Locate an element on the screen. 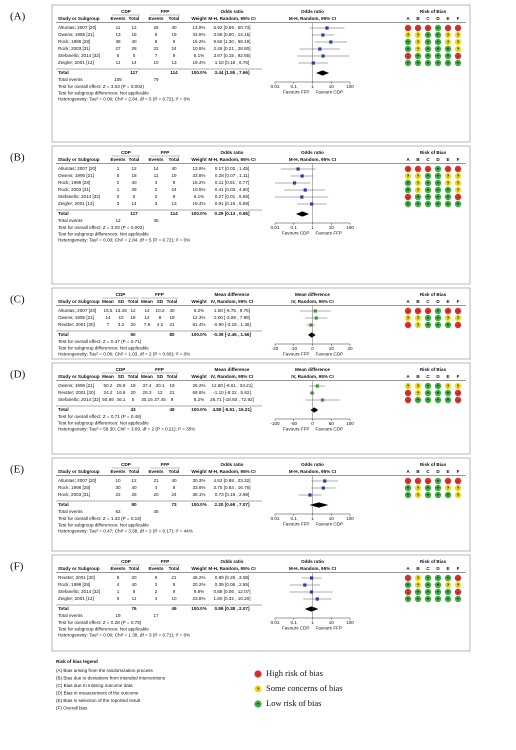 This screenshot has height=750, width=516. study-ci: 1.10 [0.18 , 6.76] is located at coordinates (232, 62).